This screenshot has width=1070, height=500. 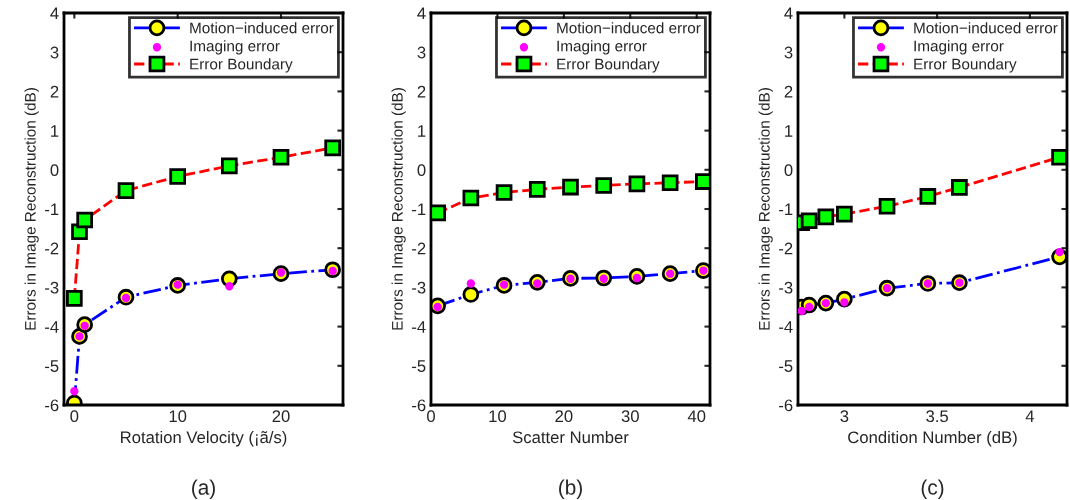 I want to click on x-axis-title: Condition Number (dB), so click(x=932, y=438).